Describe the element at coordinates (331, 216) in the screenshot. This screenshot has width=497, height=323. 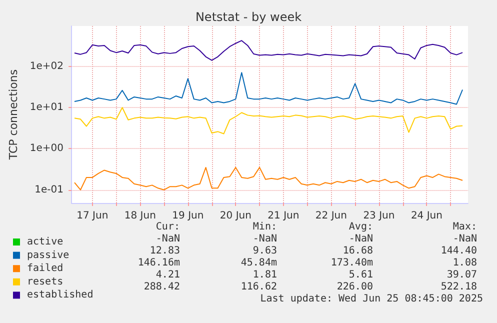
I see `x-tick-label: 22 Jun` at that location.